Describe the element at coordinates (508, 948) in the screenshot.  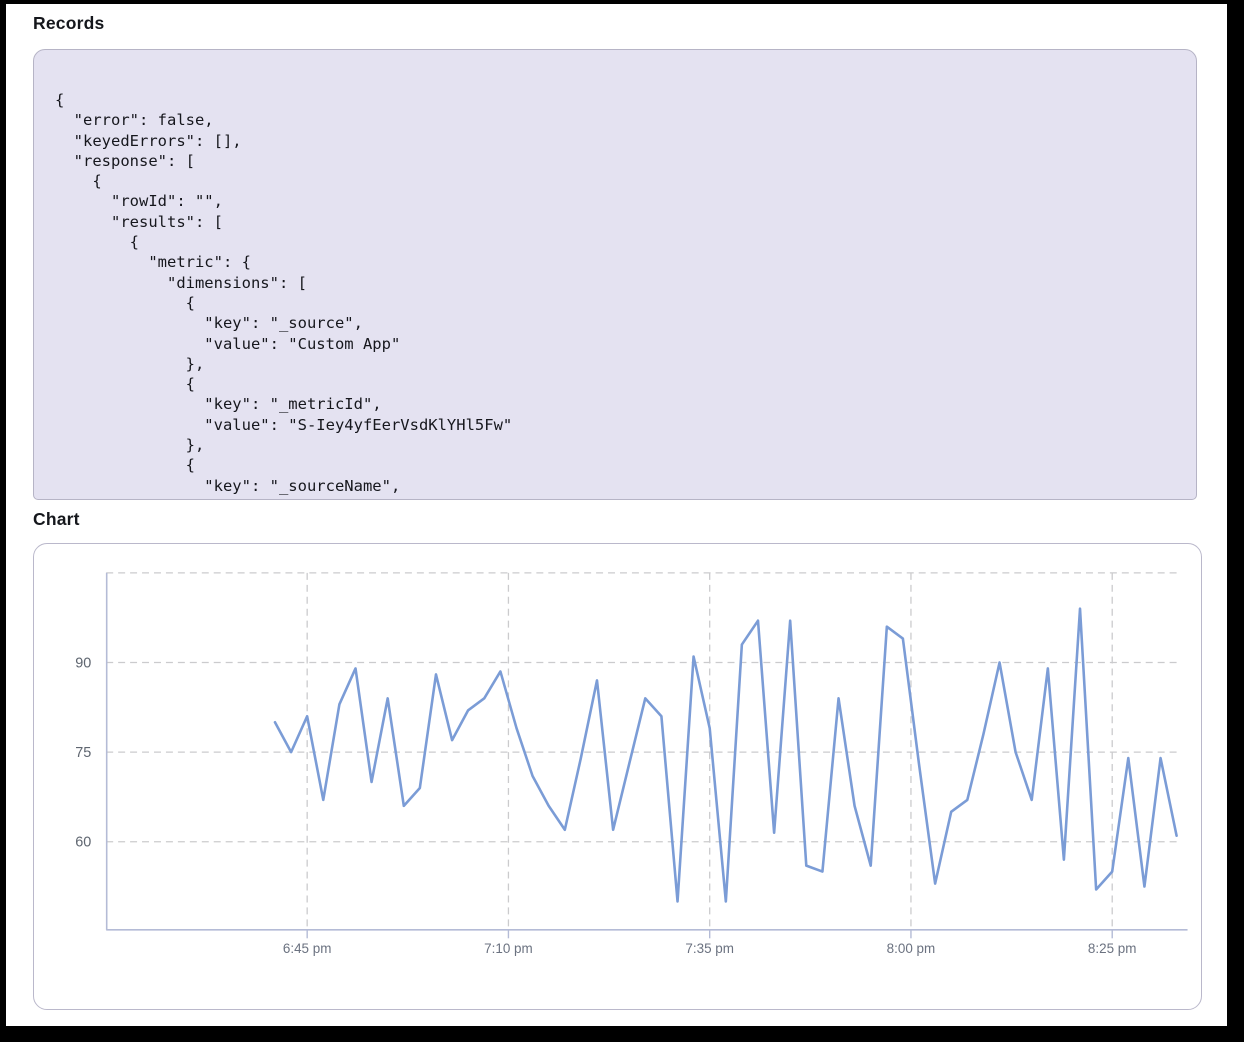
I see `x-axis-label: 7:10 pm` at that location.